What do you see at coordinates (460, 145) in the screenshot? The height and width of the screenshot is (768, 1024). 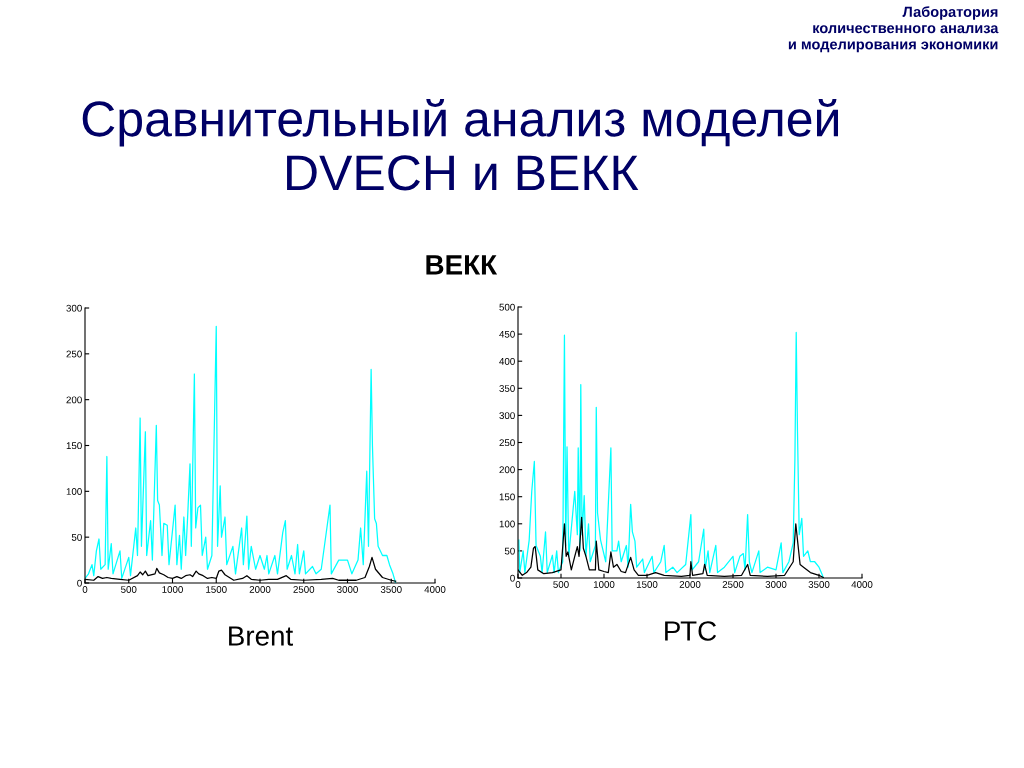 I see `chart-title: Сравнительный анализ моделей DVECH и ВЕКК` at bounding box center [460, 145].